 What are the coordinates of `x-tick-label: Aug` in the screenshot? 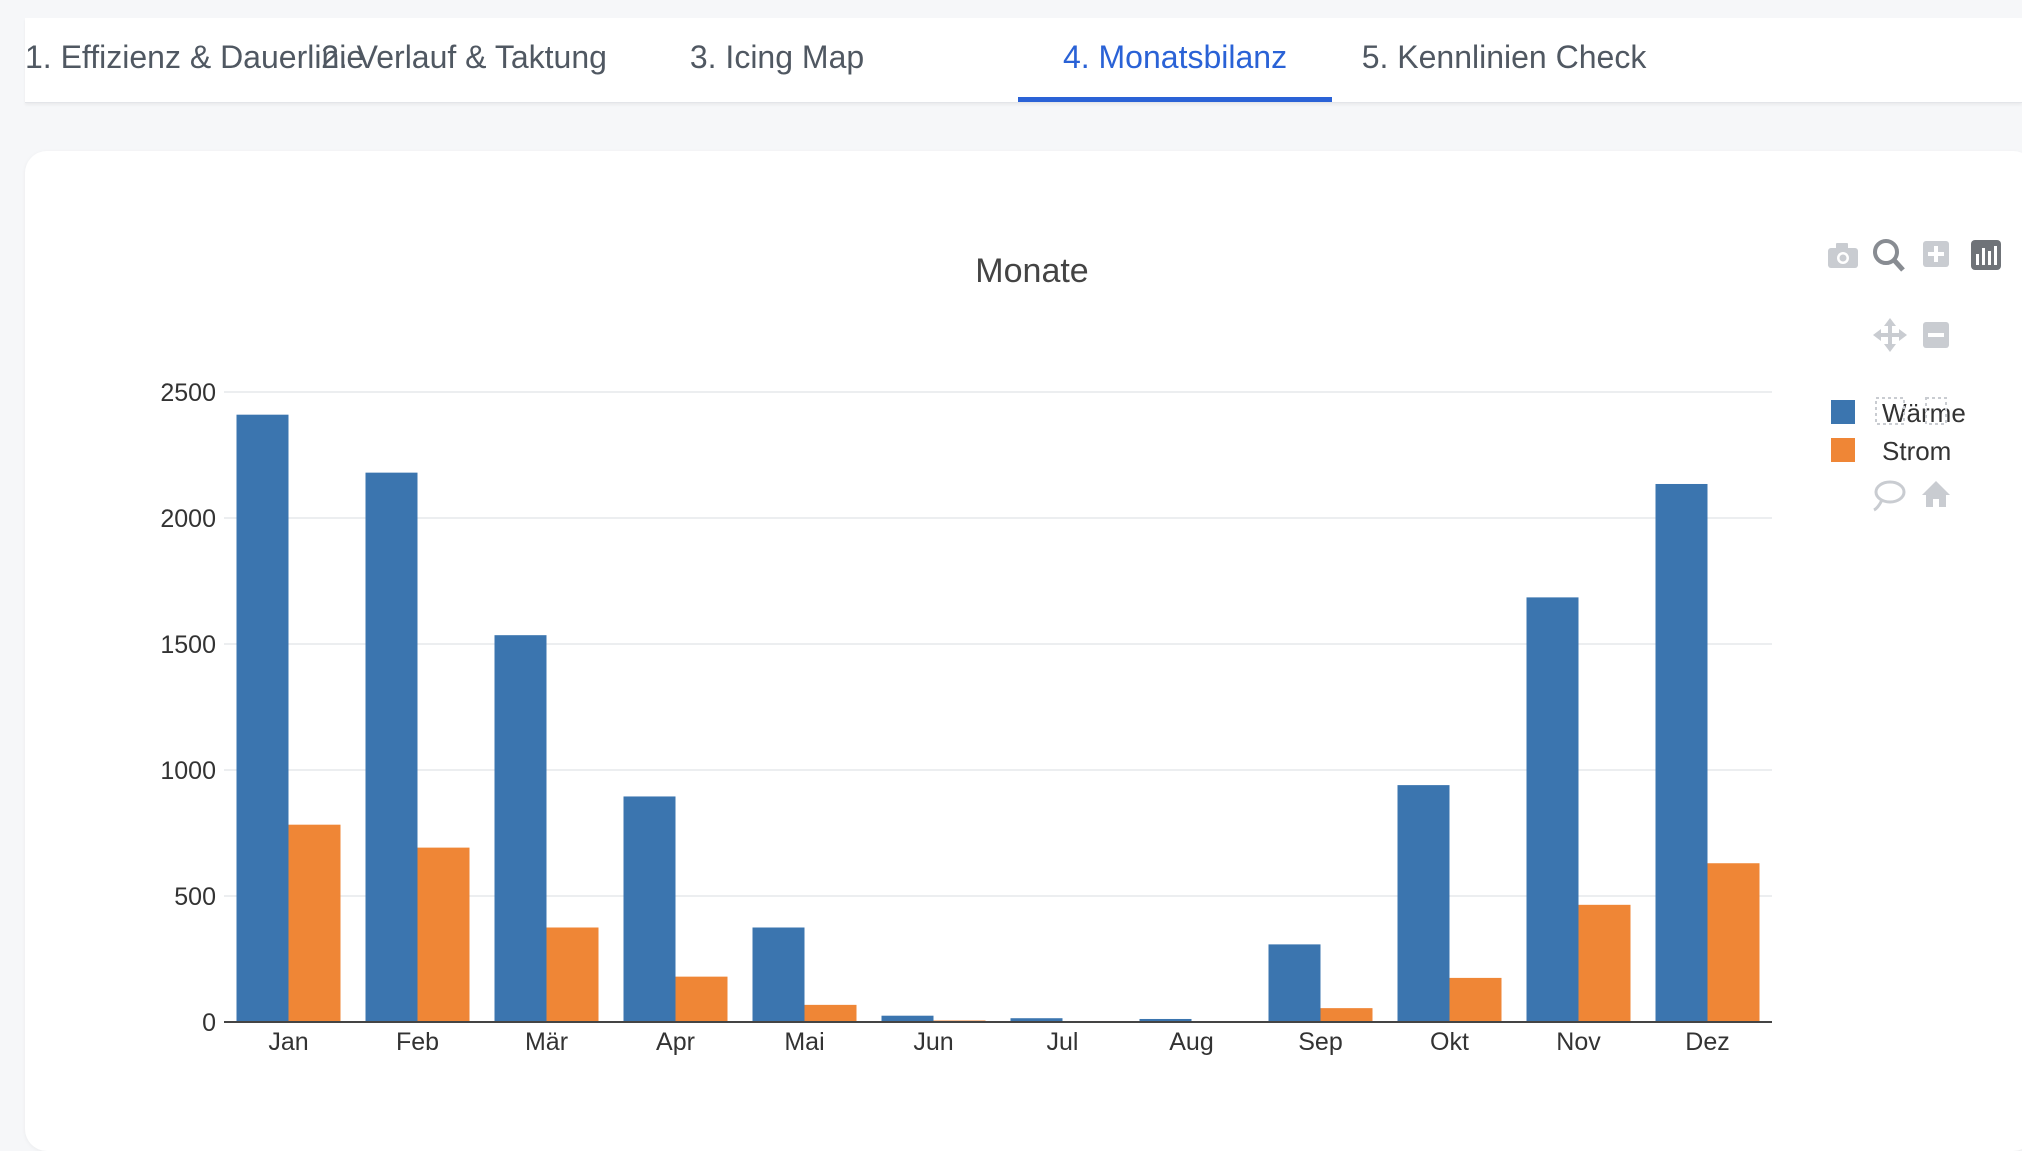 It's located at (1191, 1042).